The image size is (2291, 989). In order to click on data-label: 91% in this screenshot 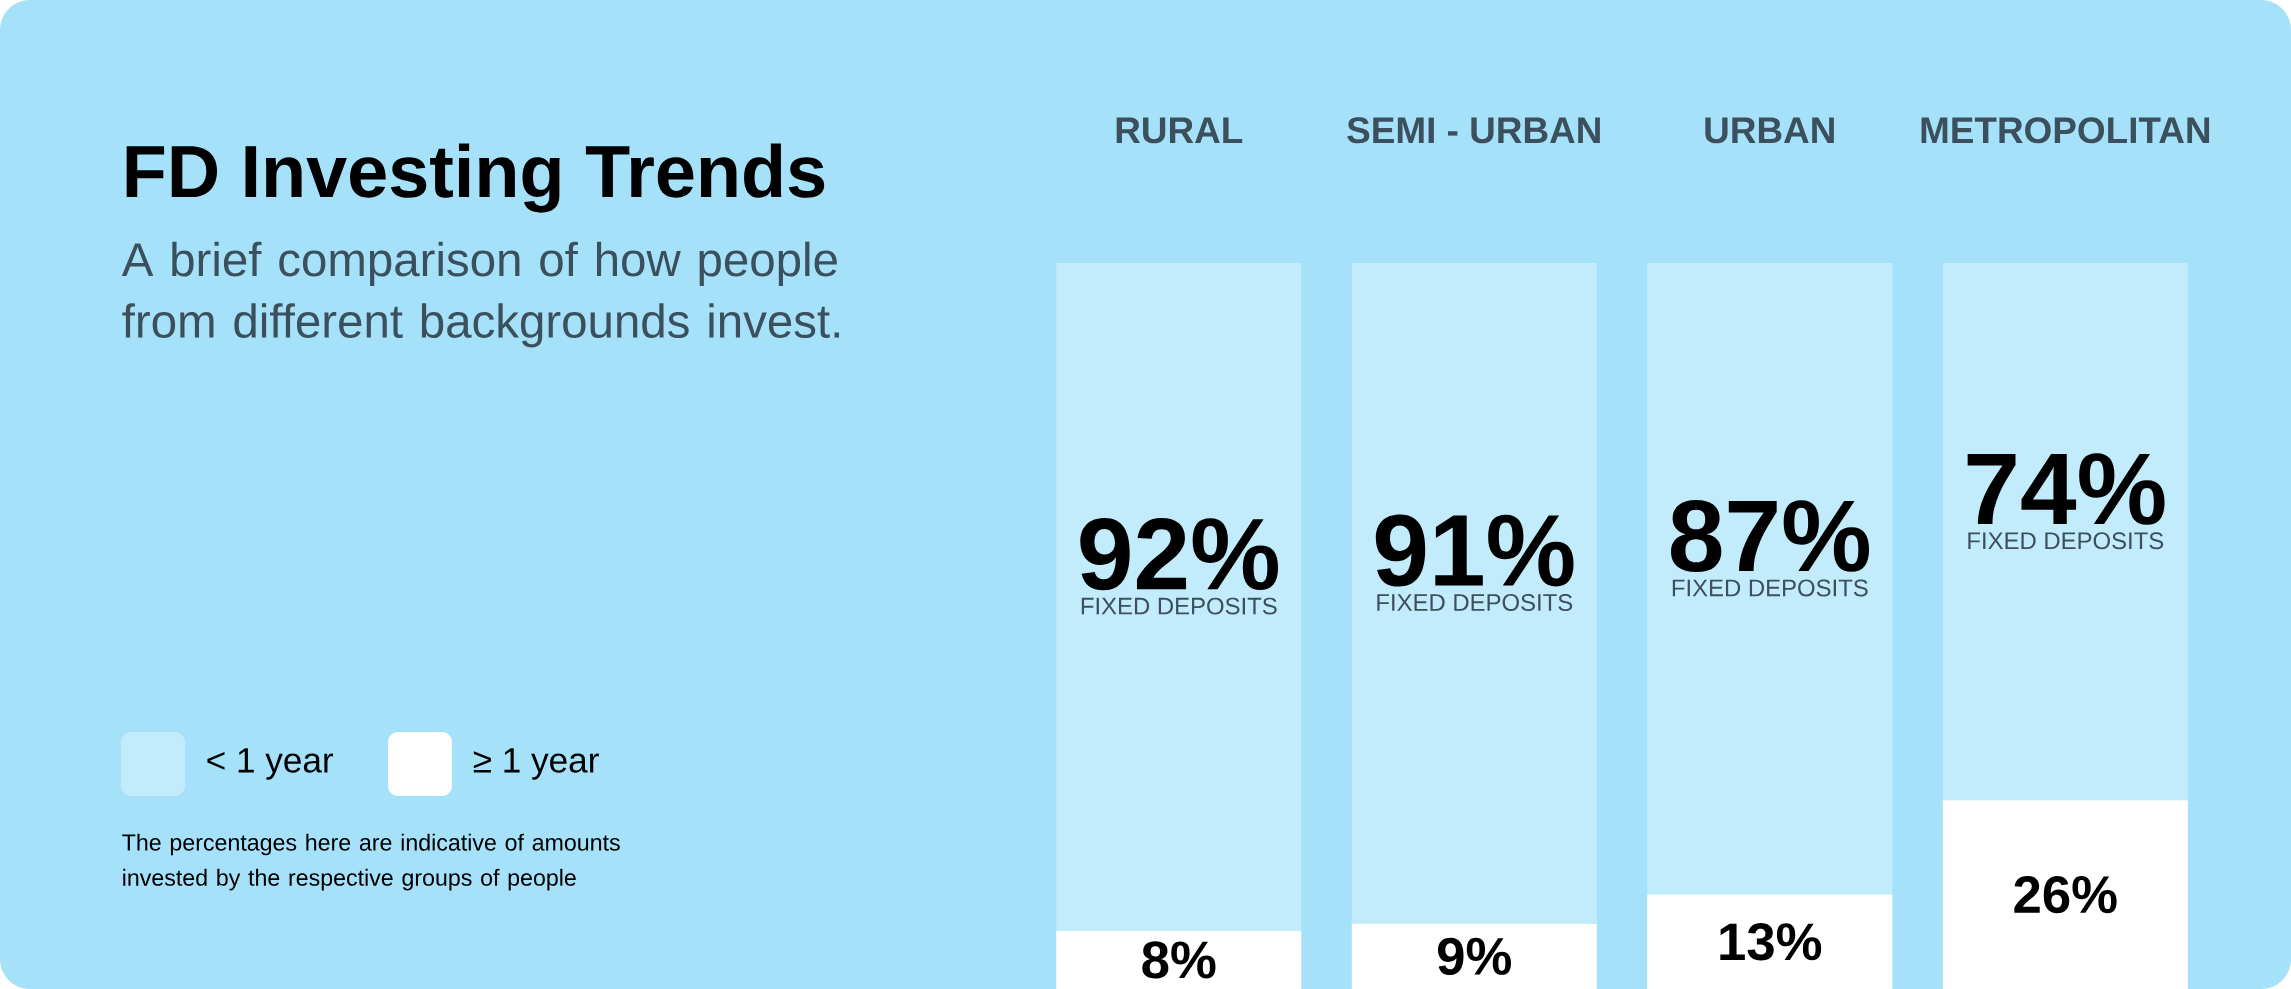, I will do `click(1474, 550)`.